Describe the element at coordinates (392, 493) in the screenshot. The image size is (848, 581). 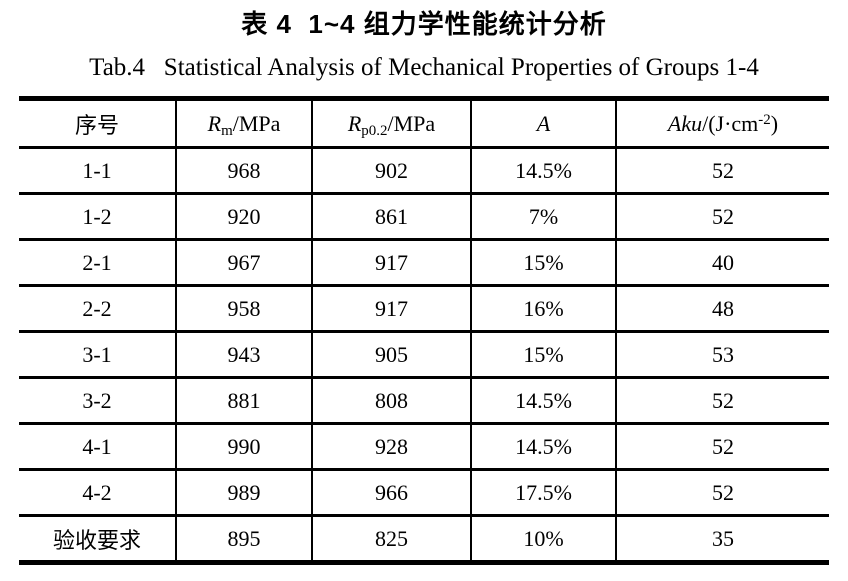
I see `table-cell-rp02-mpa: 966` at that location.